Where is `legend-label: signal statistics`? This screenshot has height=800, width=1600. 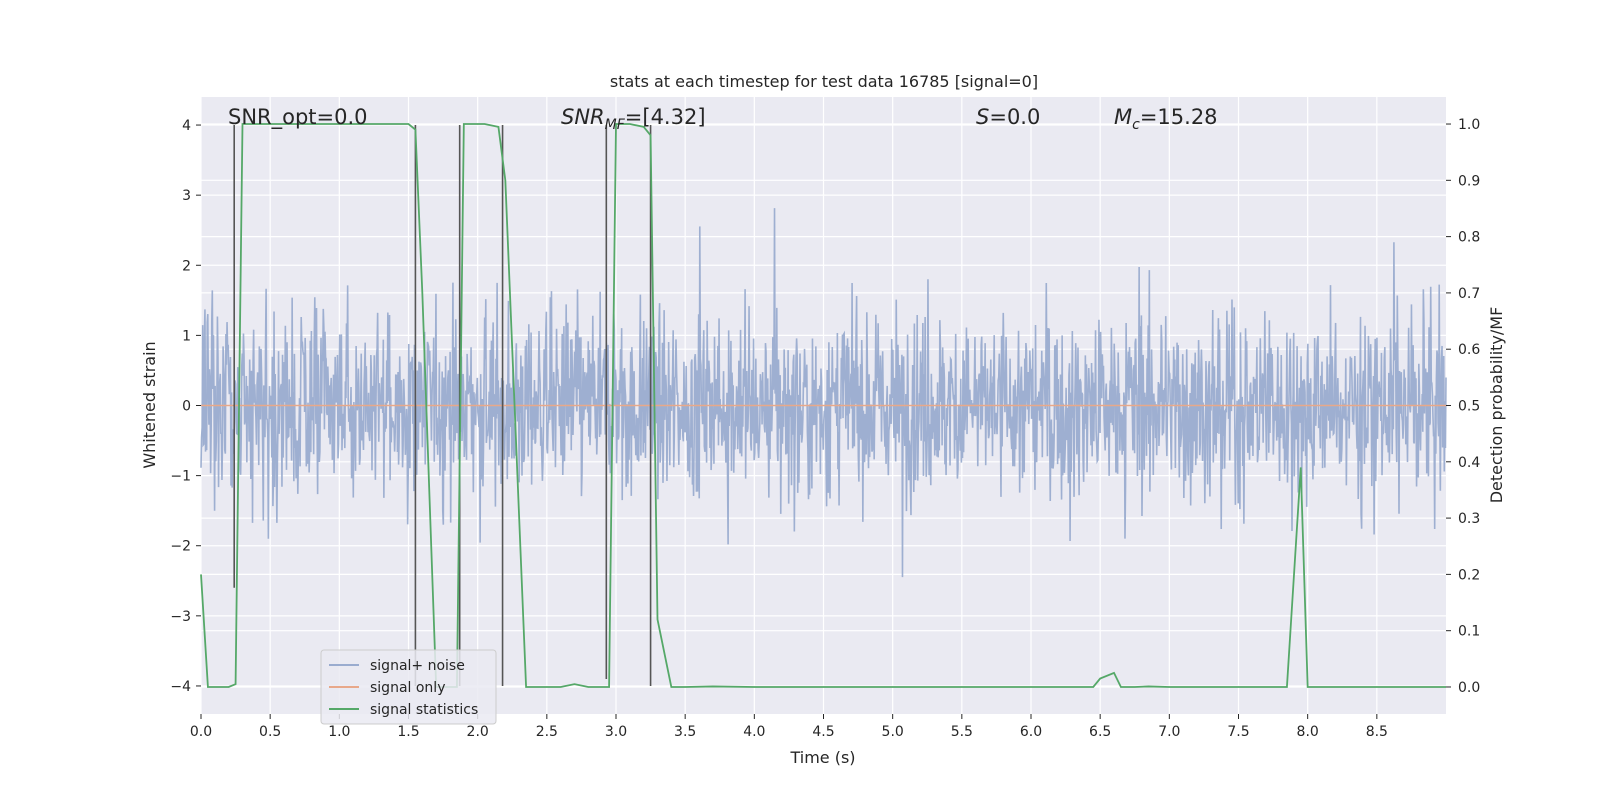
legend-label: signal statistics is located at coordinates (424, 710).